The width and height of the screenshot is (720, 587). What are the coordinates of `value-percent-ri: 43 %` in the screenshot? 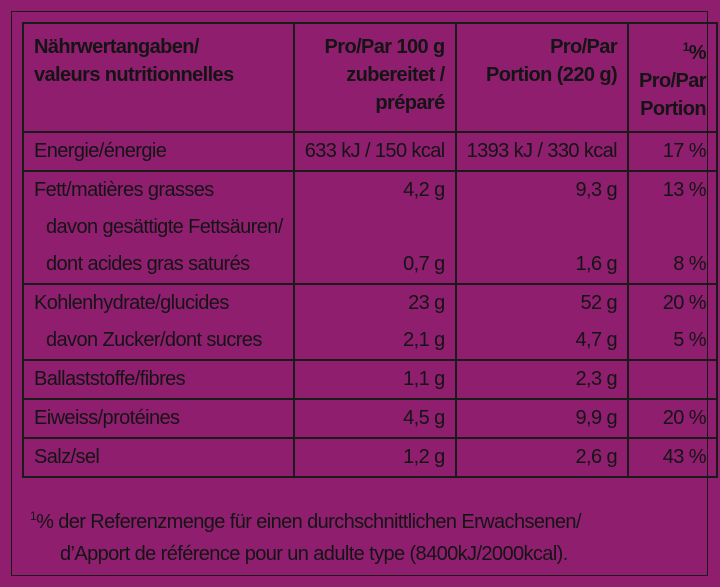 It's located at (684, 457).